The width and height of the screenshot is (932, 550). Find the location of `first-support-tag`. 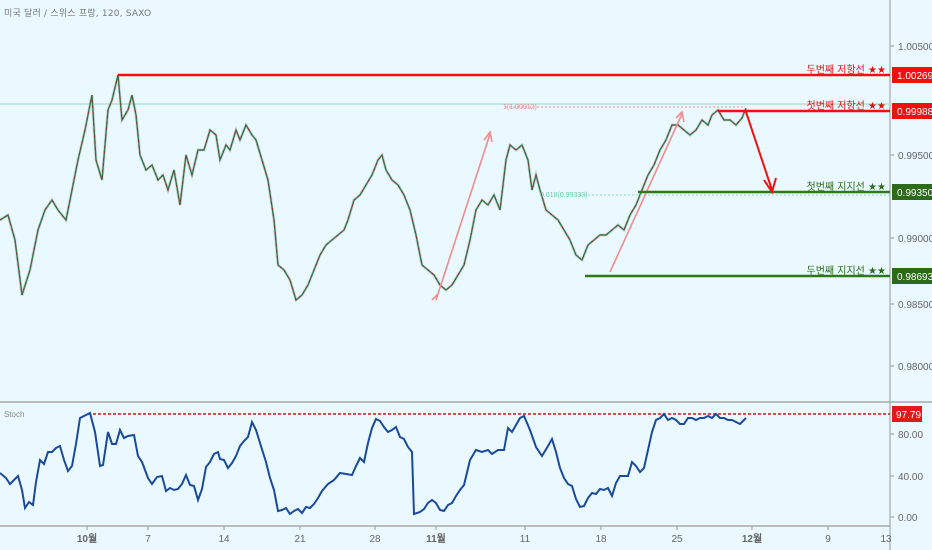

first-support-tag is located at coordinates (912, 192).